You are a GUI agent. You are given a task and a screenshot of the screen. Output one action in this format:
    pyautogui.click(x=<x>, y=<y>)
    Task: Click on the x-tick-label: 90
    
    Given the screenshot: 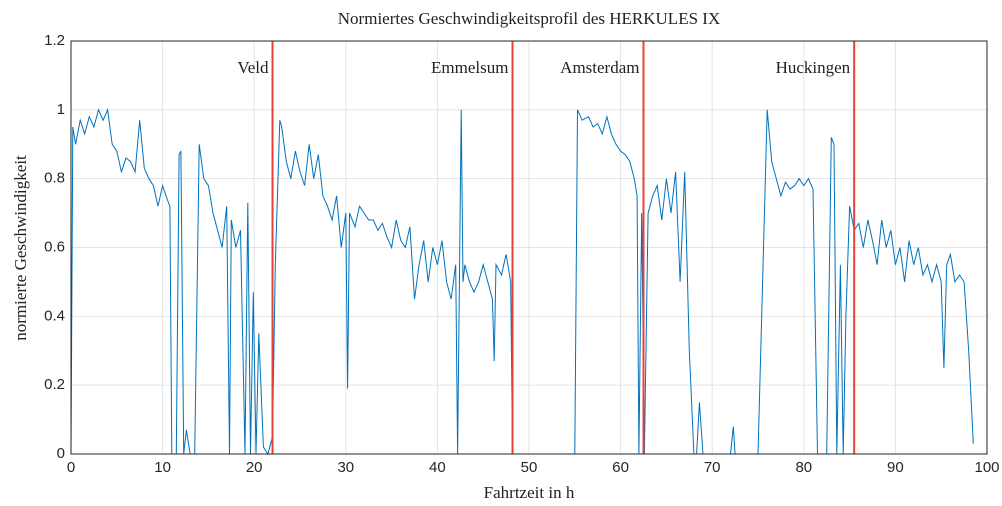 What is the action you would take?
    pyautogui.click(x=895, y=467)
    